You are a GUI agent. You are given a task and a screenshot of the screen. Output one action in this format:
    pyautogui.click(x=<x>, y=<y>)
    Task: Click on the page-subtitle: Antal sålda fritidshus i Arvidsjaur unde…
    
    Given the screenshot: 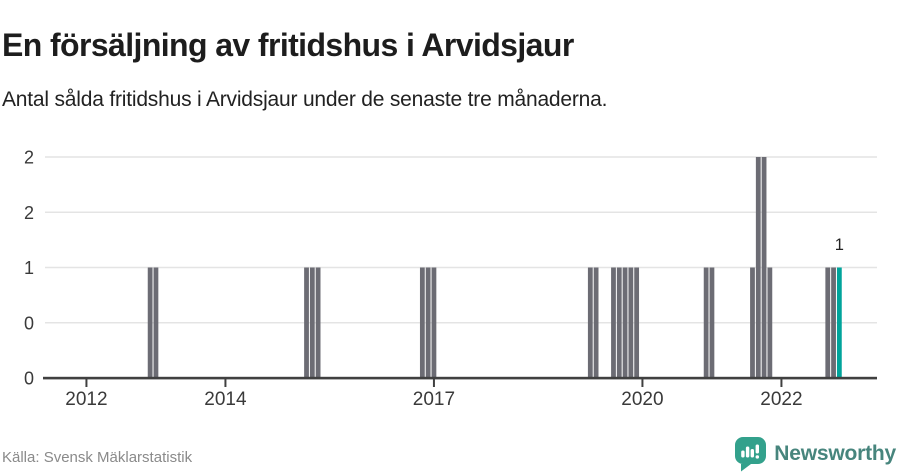 What is the action you would take?
    pyautogui.click(x=305, y=99)
    